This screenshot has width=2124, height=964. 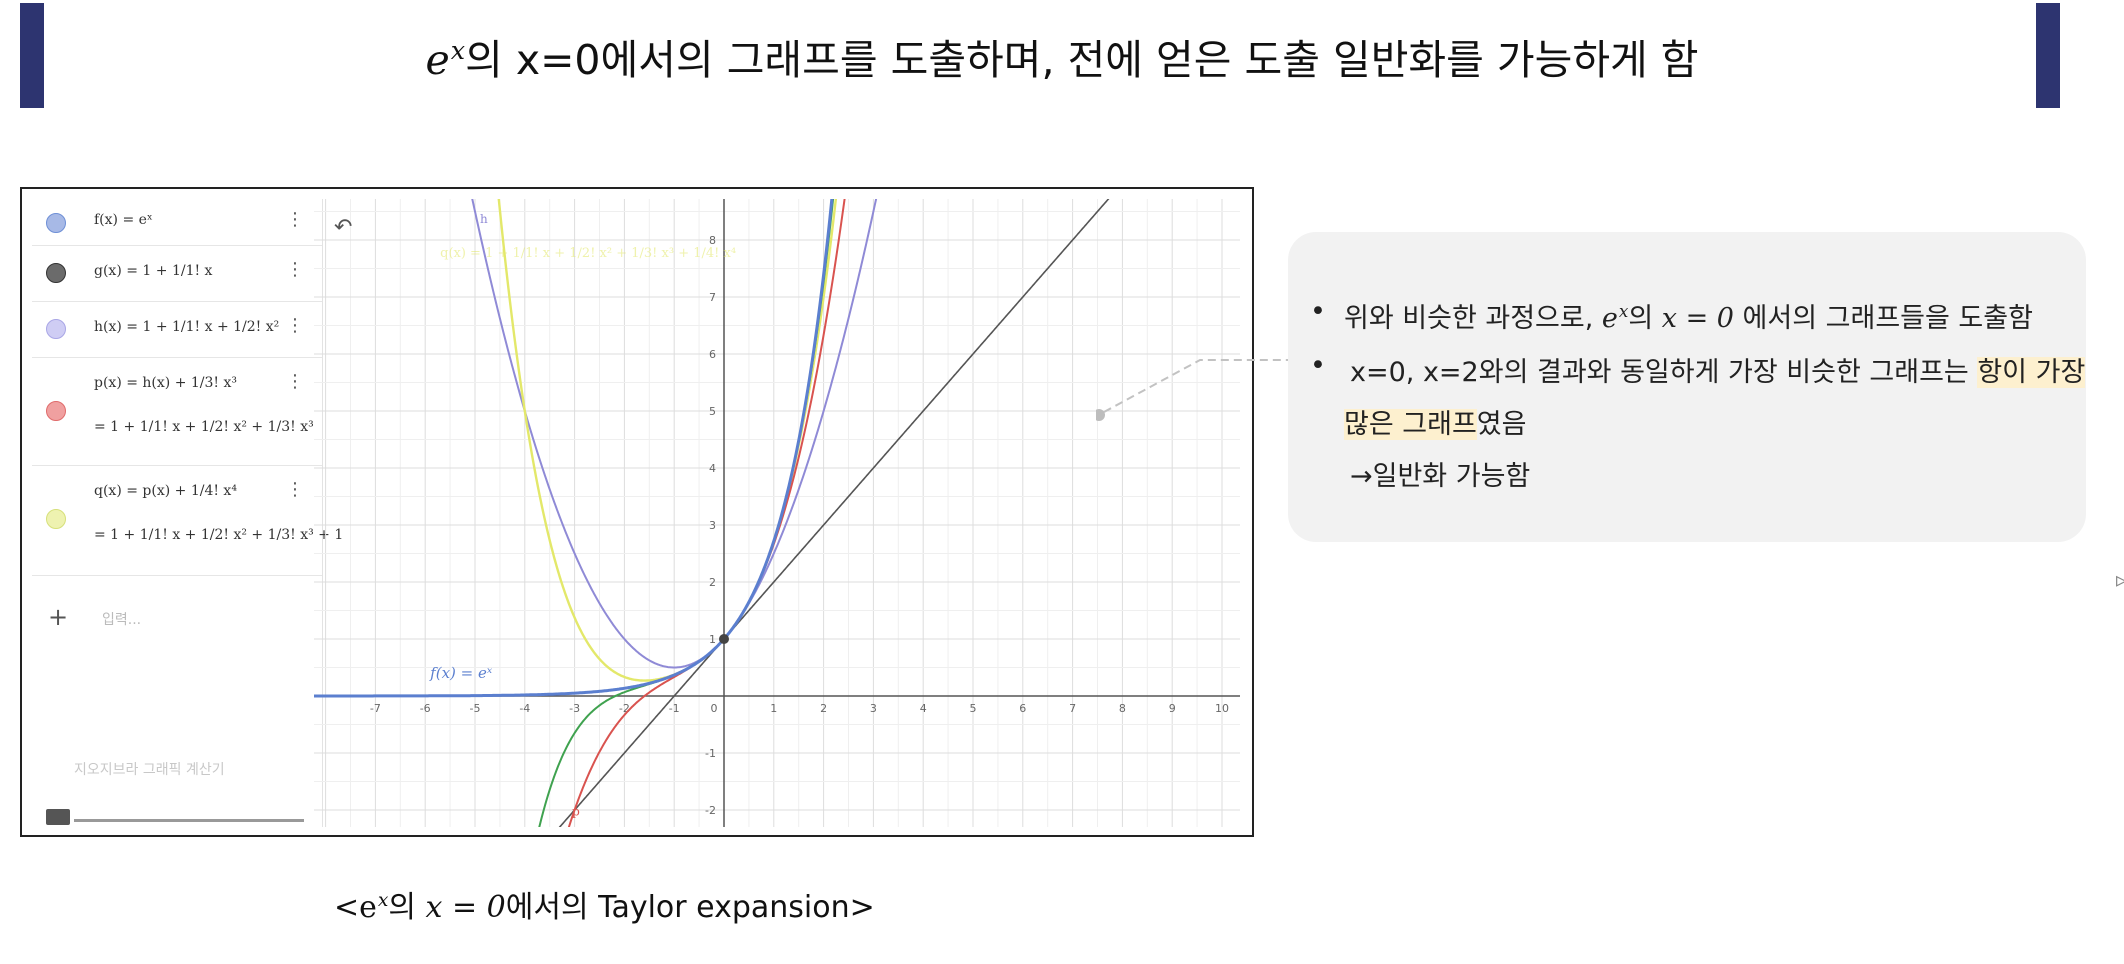 What do you see at coordinates (1440, 476) in the screenshot?
I see `note-line-3: →일반화 가능함` at bounding box center [1440, 476].